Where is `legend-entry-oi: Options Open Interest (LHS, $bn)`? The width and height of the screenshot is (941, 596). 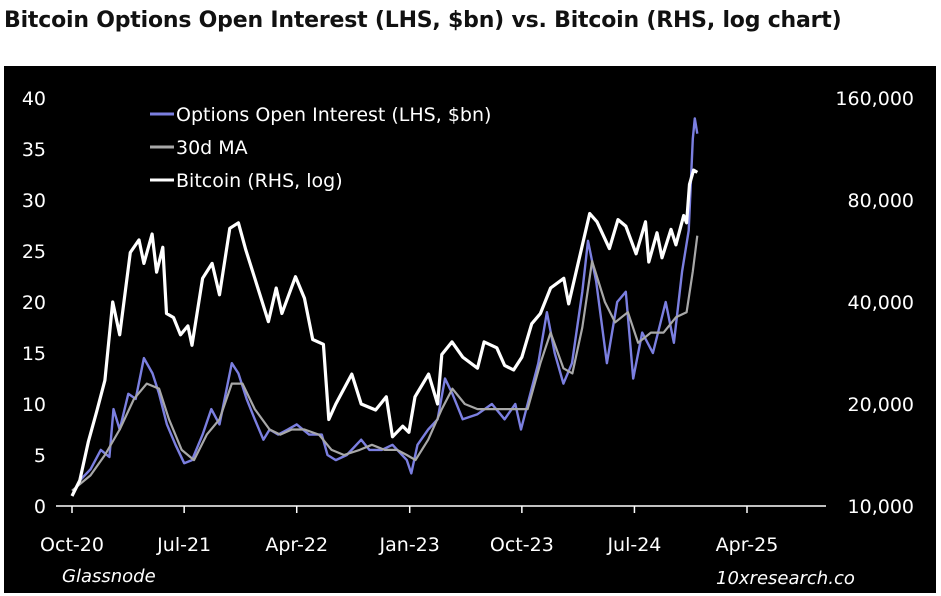 legend-entry-oi: Options Open Interest (LHS, $bn) is located at coordinates (320, 115).